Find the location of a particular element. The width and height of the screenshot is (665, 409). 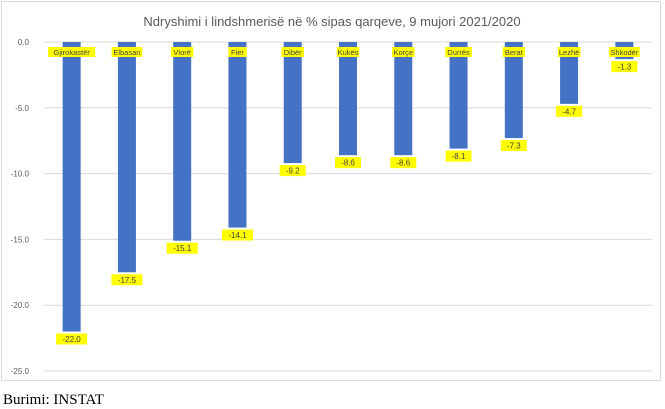

value-label: -7.3 is located at coordinates (514, 146).